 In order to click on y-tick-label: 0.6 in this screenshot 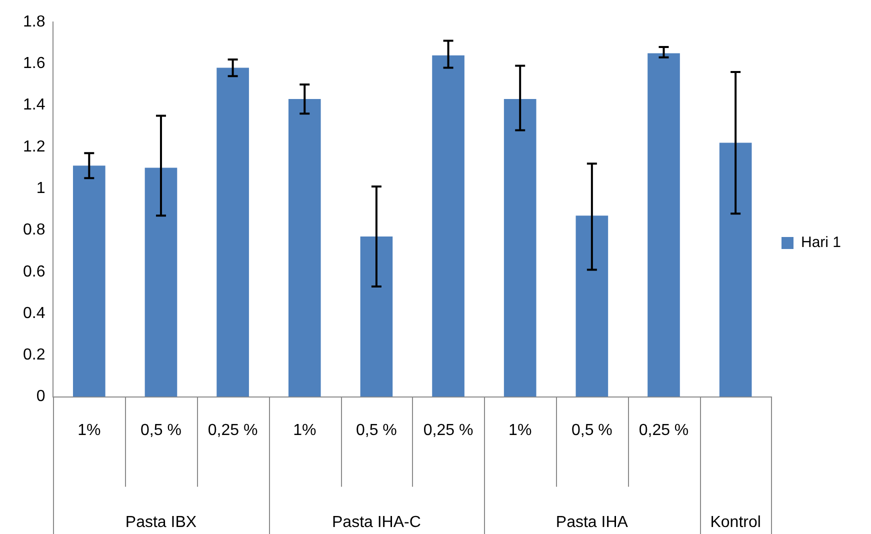, I will do `click(34, 271)`.